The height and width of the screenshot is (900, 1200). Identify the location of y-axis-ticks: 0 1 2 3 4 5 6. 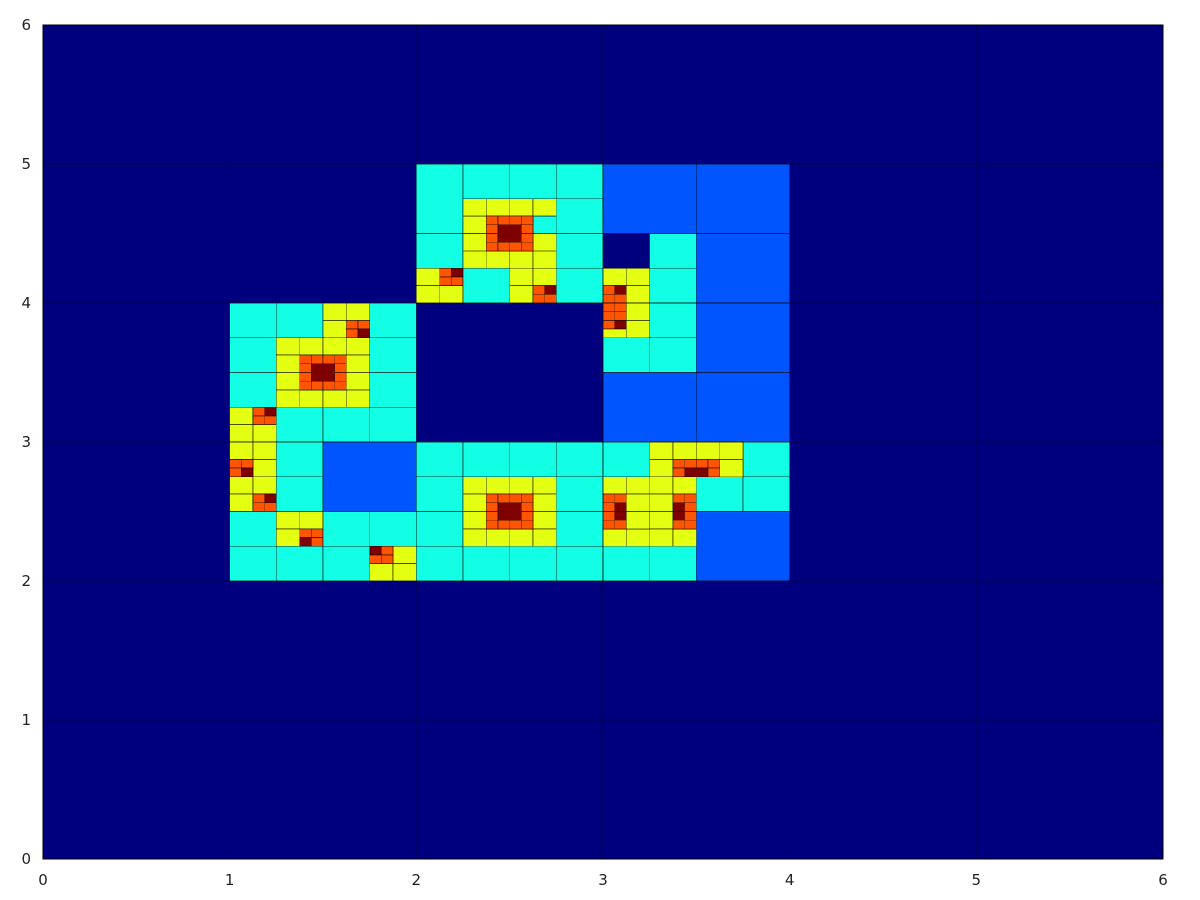
(26, 442).